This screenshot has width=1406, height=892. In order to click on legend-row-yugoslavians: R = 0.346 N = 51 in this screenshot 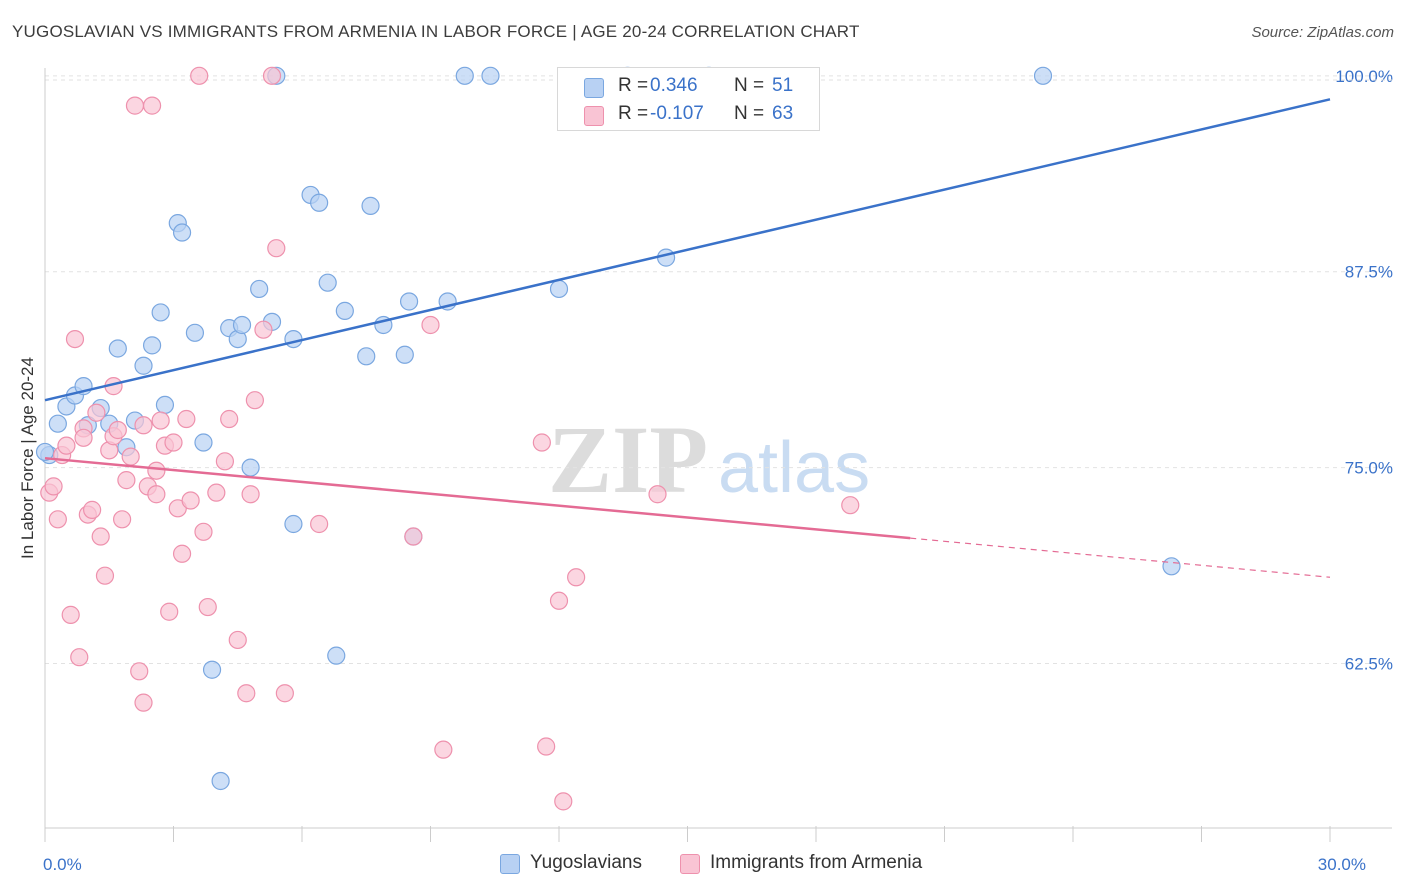, I will do `click(688, 86)`.